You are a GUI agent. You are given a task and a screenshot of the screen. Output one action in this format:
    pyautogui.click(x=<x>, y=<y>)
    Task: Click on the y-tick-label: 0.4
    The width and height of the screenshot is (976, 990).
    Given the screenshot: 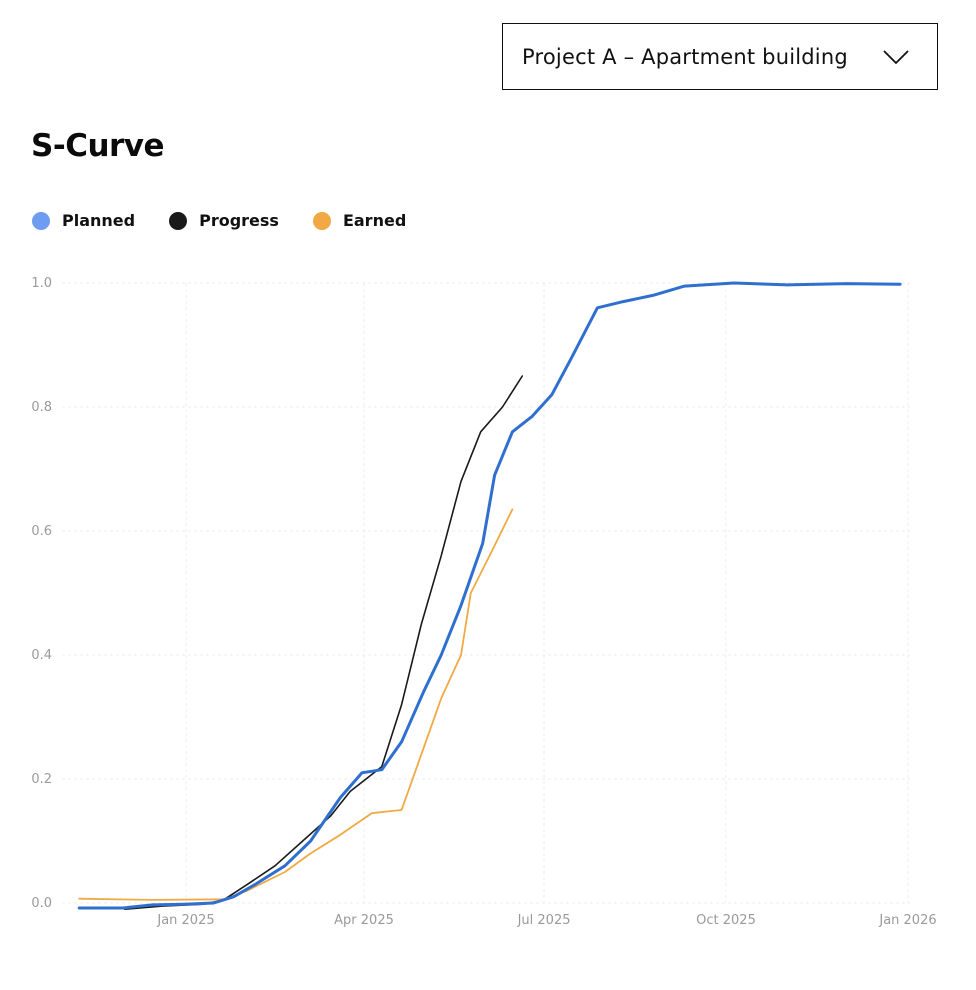 What is the action you would take?
    pyautogui.click(x=41, y=655)
    